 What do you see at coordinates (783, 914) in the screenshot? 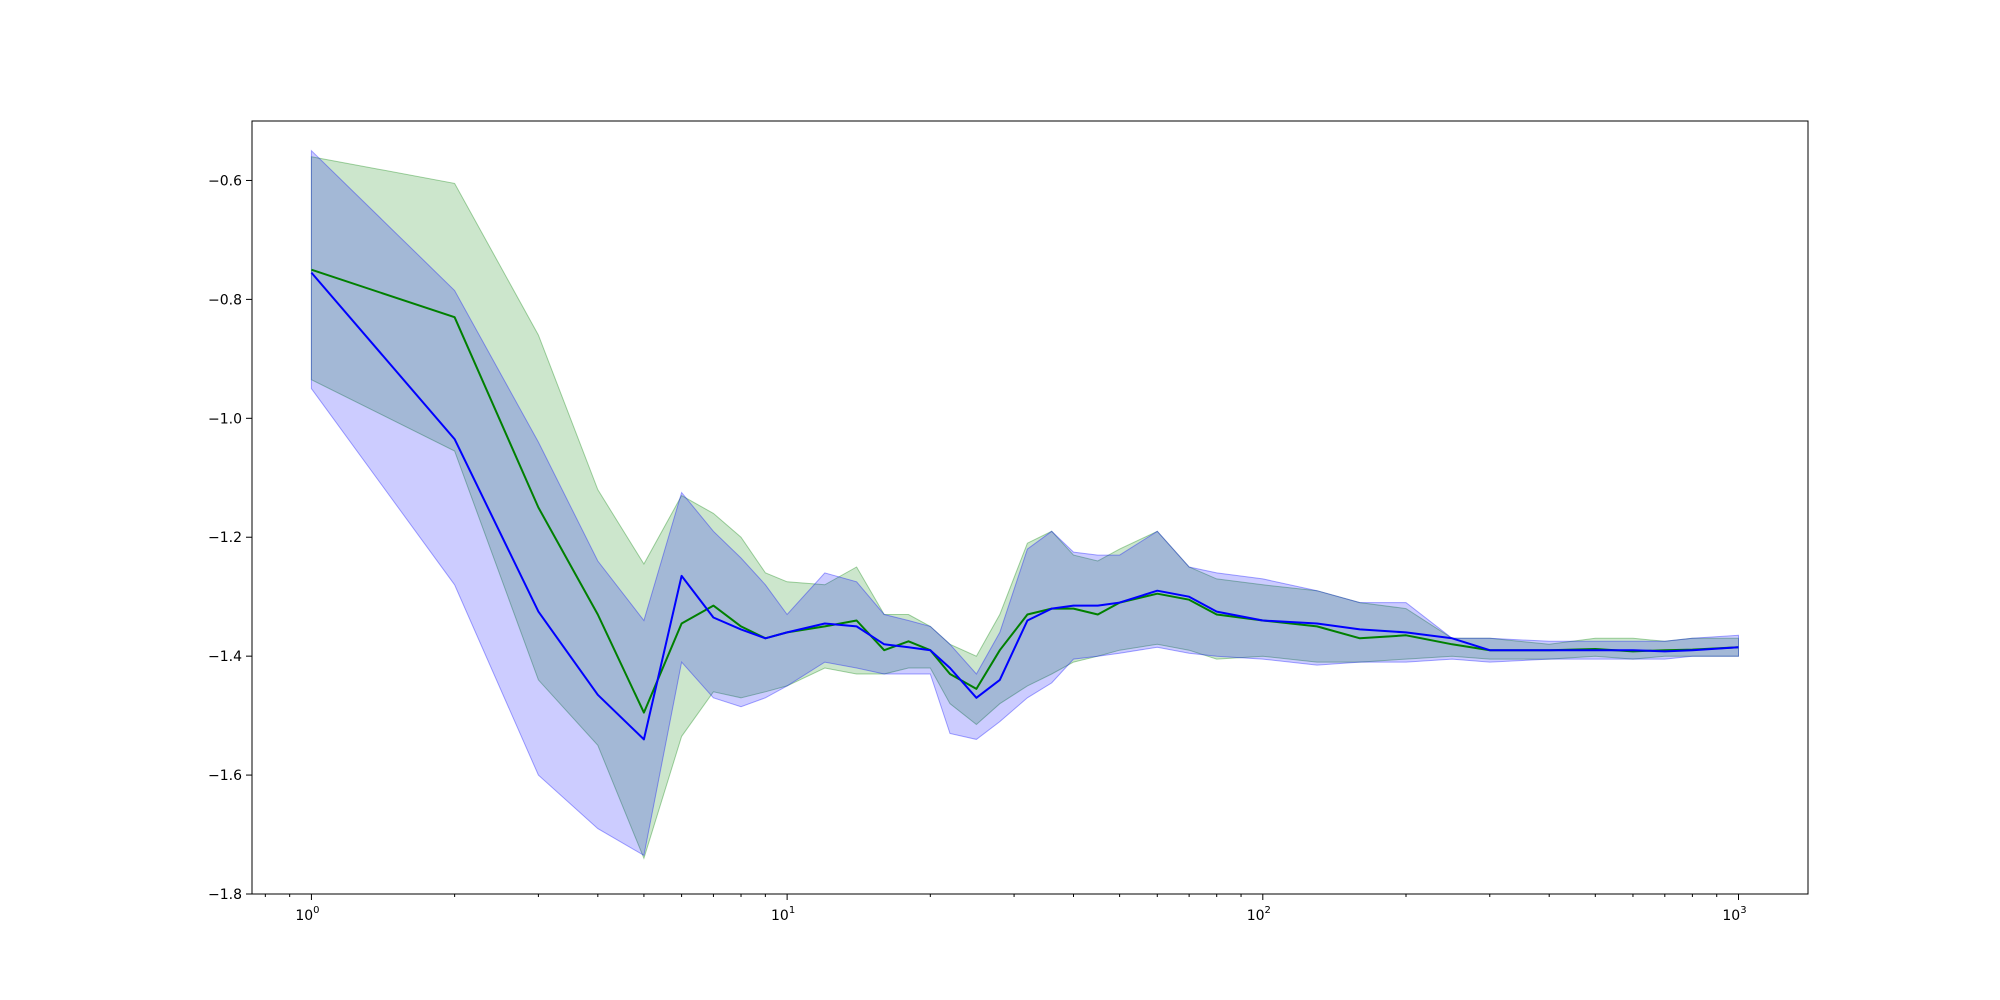
I see `x-tick-label: 10¹` at bounding box center [783, 914].